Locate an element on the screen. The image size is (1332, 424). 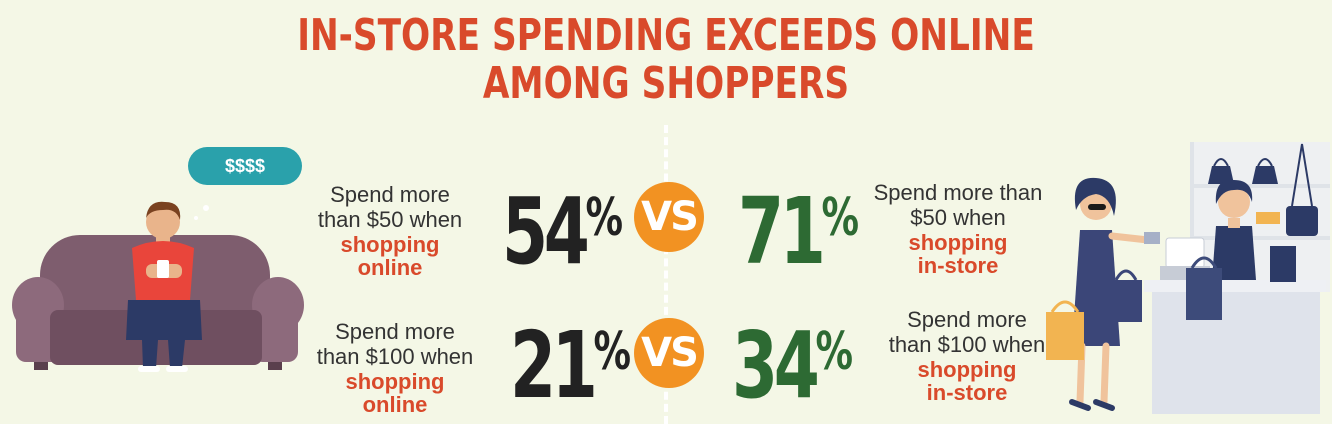
row1-online-label-hl2: online is located at coordinates (390, 267).